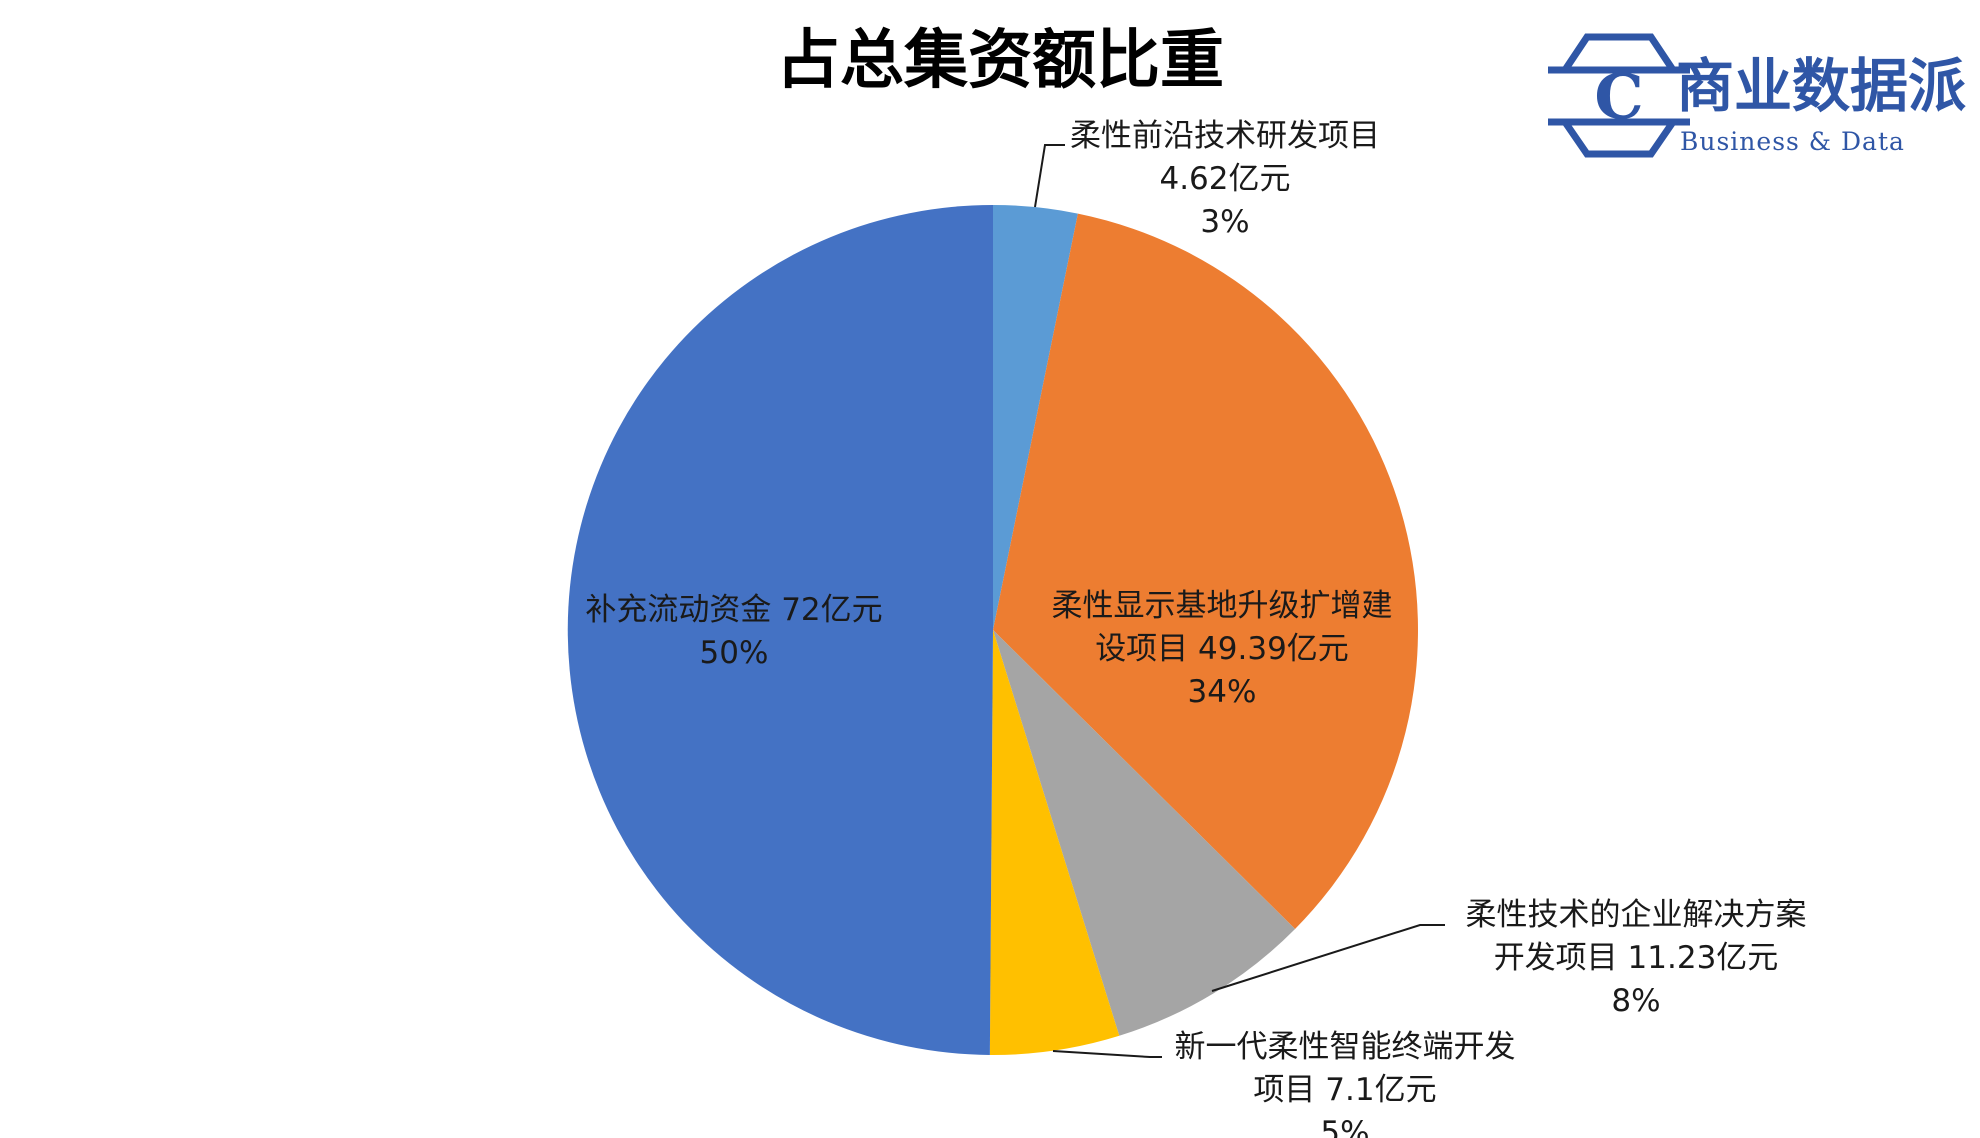 The height and width of the screenshot is (1138, 1980). I want to click on brand-logo: C 商业数据派 Business & Data, so click(1757, 95).